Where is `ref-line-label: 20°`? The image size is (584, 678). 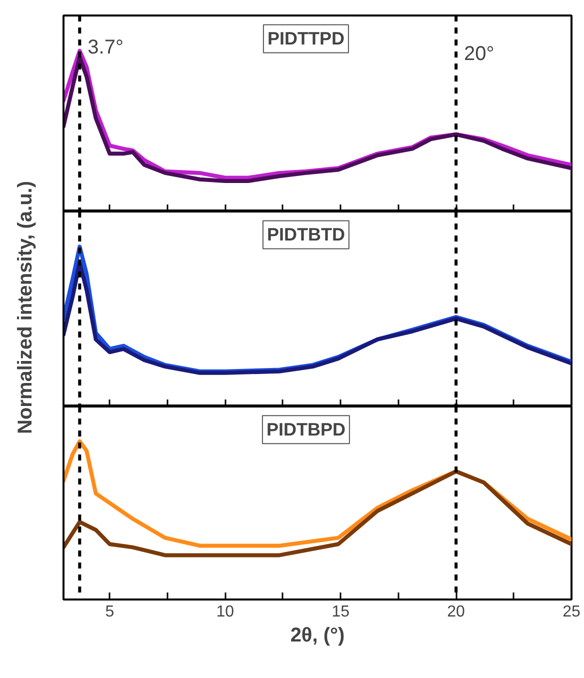 ref-line-label: 20° is located at coordinates (479, 54).